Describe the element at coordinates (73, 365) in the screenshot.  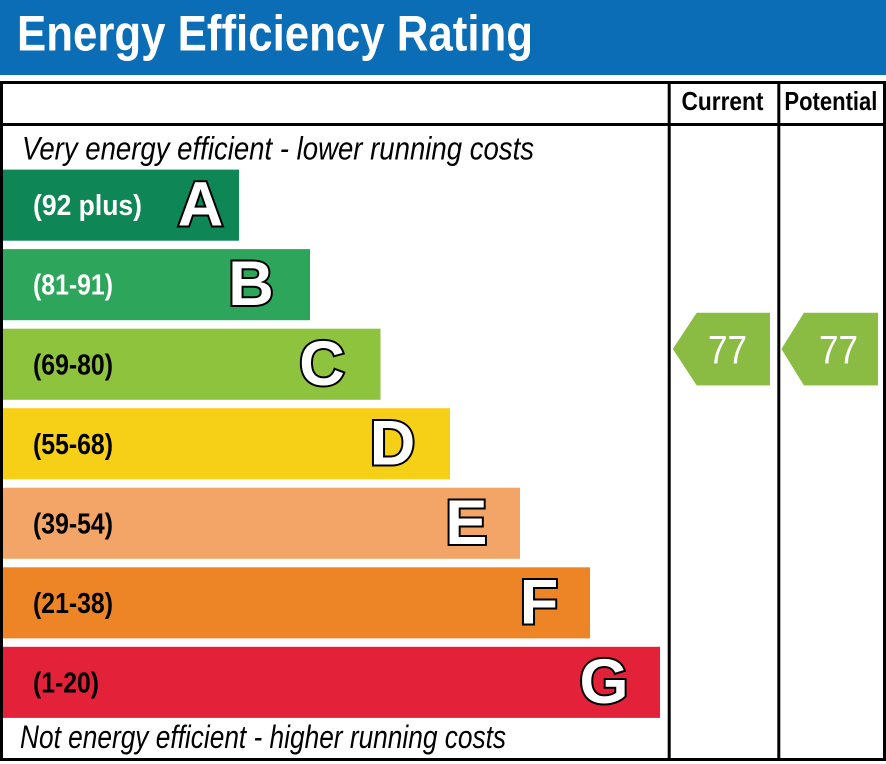
I see `svg-text: (69-80)` at that location.